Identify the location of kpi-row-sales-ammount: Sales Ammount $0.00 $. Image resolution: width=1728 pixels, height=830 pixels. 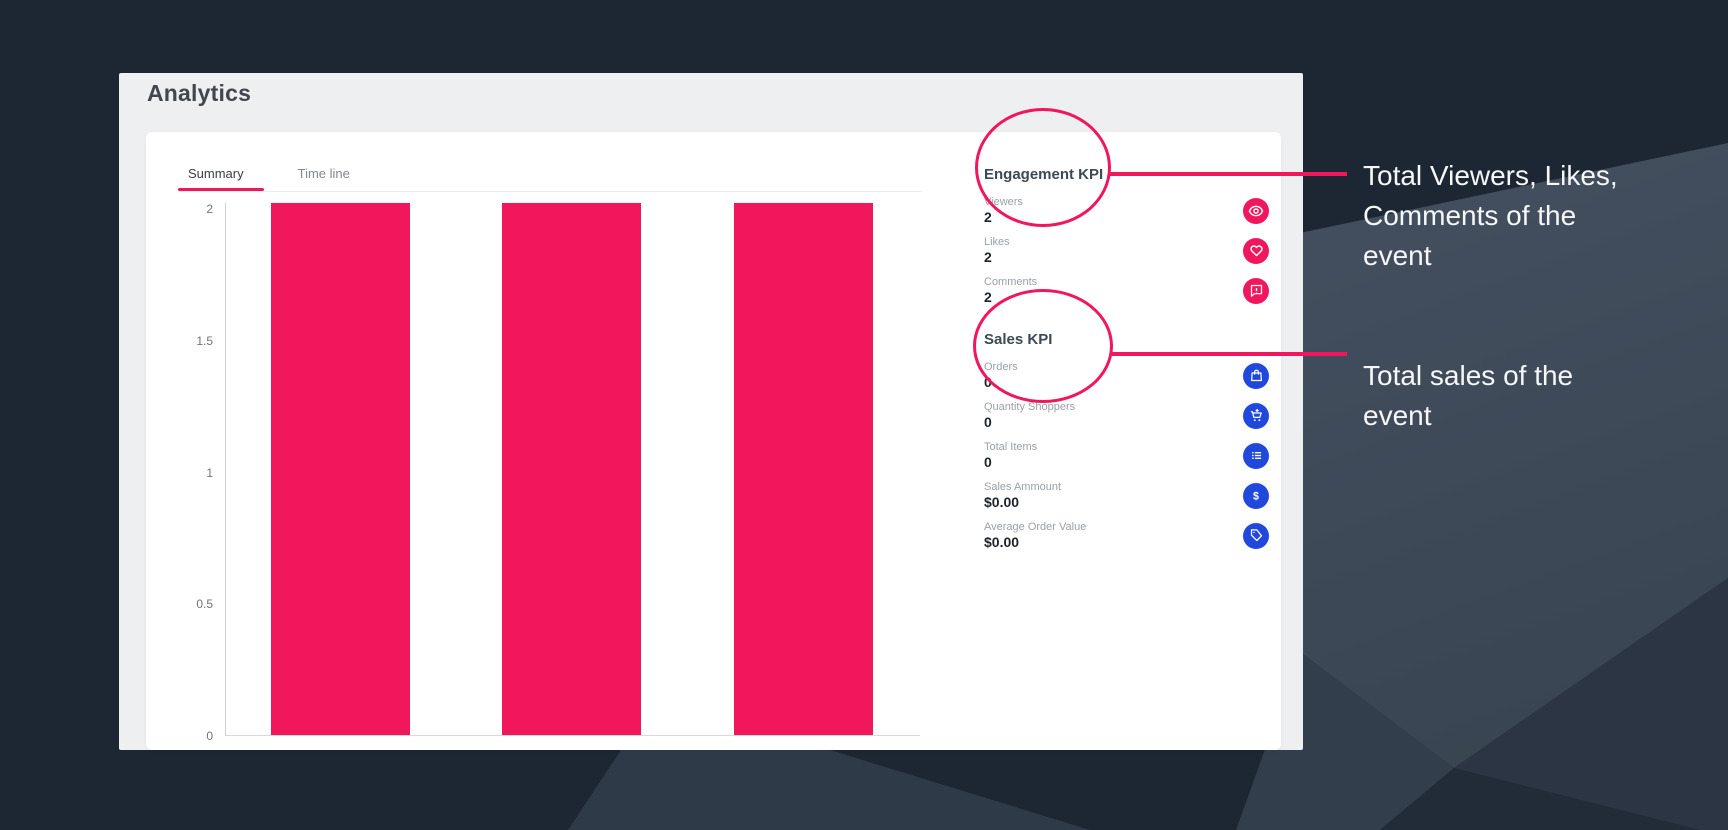
(1126, 495).